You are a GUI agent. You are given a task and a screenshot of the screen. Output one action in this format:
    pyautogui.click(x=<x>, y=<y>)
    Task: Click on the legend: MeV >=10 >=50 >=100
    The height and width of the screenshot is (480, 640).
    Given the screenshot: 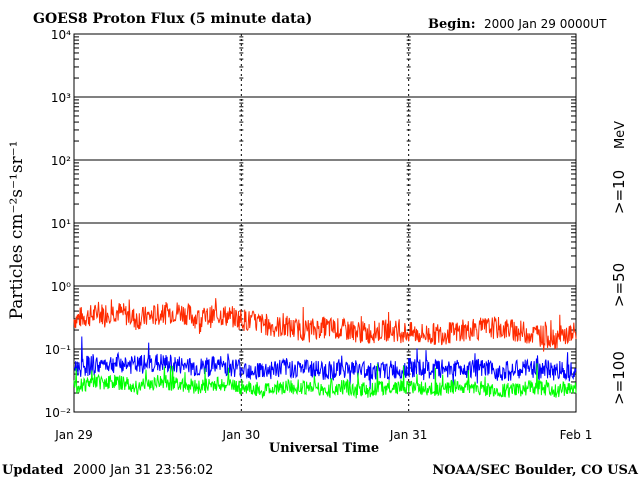 What is the action you would take?
    pyautogui.click(x=619, y=263)
    